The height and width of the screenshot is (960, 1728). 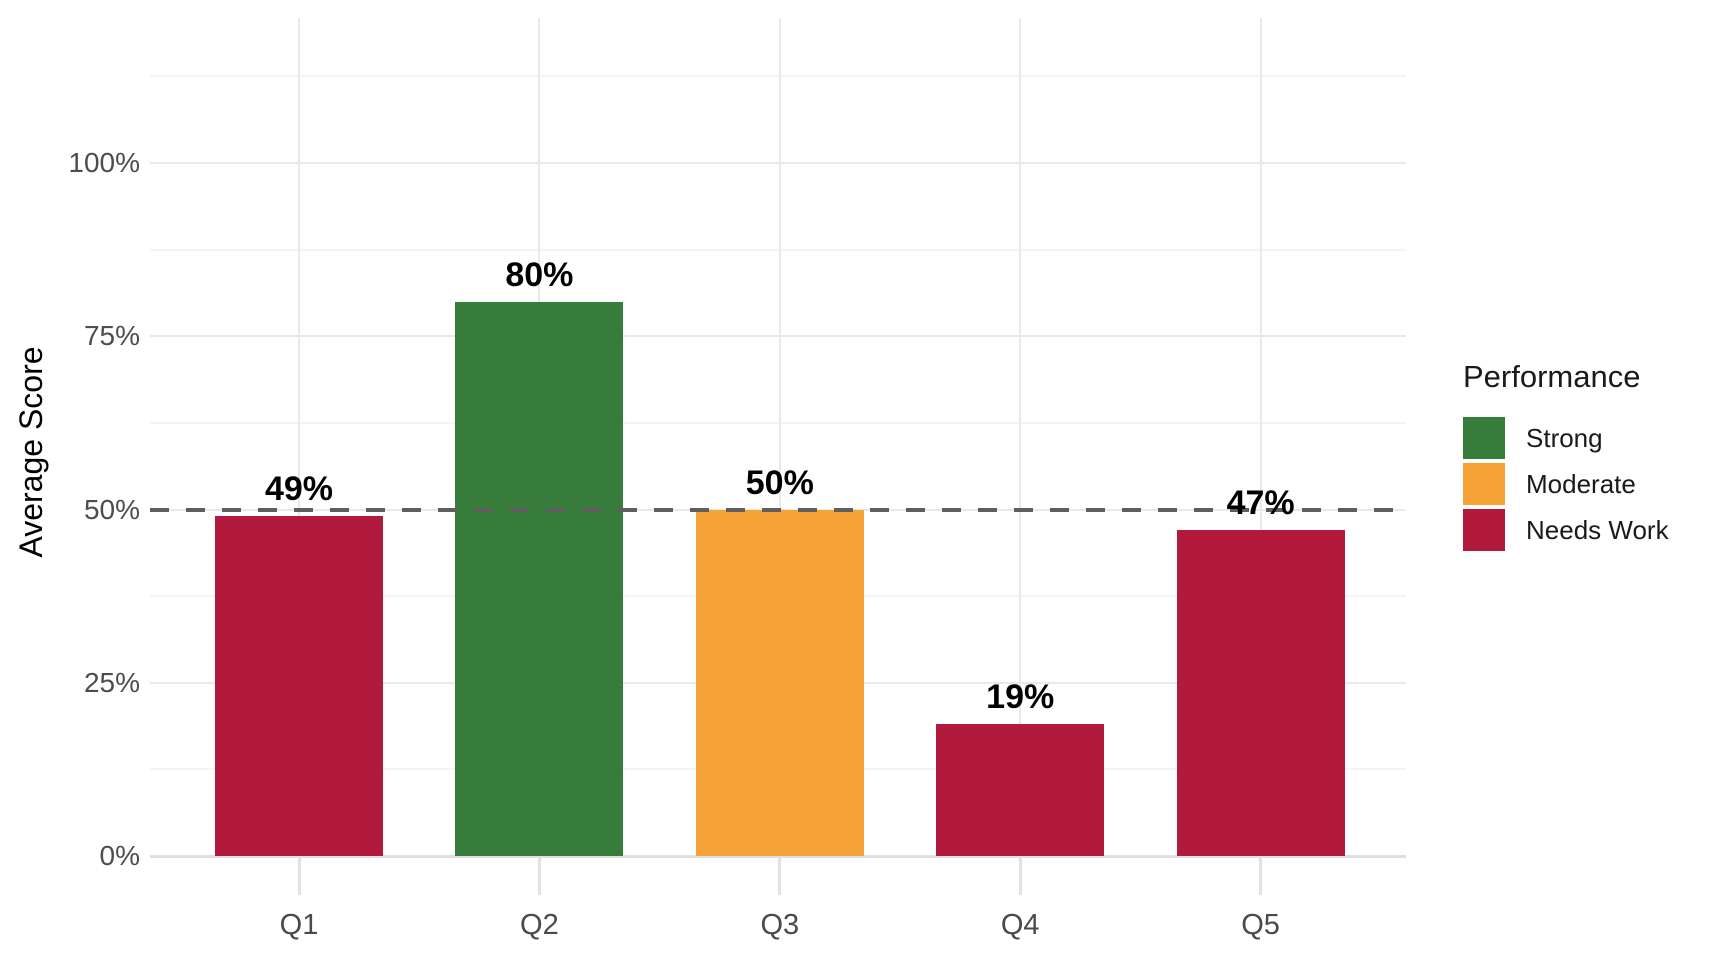 I want to click on legend-label: Strong, so click(x=1564, y=438).